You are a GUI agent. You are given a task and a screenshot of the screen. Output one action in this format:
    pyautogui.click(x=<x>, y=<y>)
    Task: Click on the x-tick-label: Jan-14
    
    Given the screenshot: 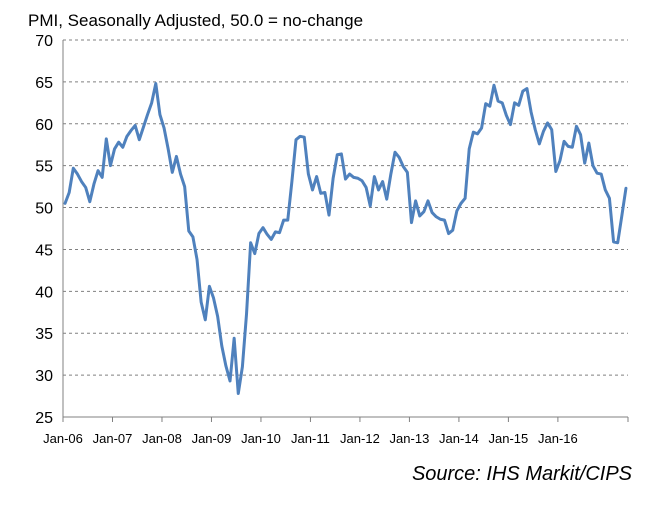 What is the action you would take?
    pyautogui.click(x=459, y=438)
    